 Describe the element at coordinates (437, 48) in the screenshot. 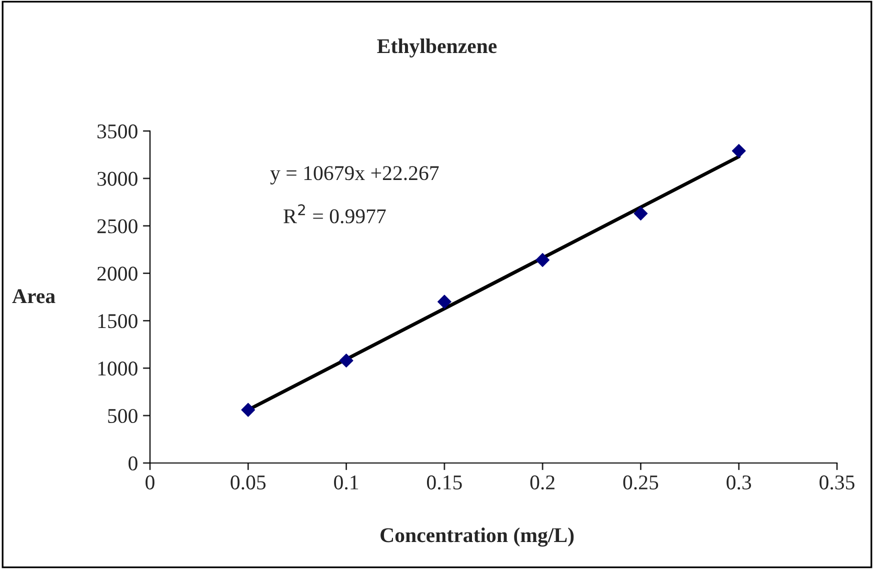

I see `chart-title: Ethylbenzene` at that location.